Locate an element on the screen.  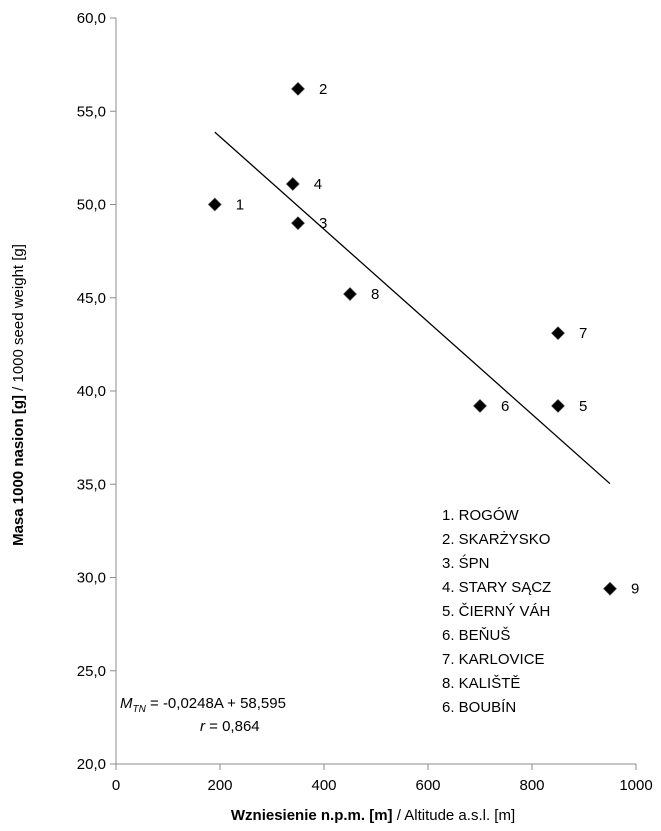
data-point-label: 5 is located at coordinates (583, 406).